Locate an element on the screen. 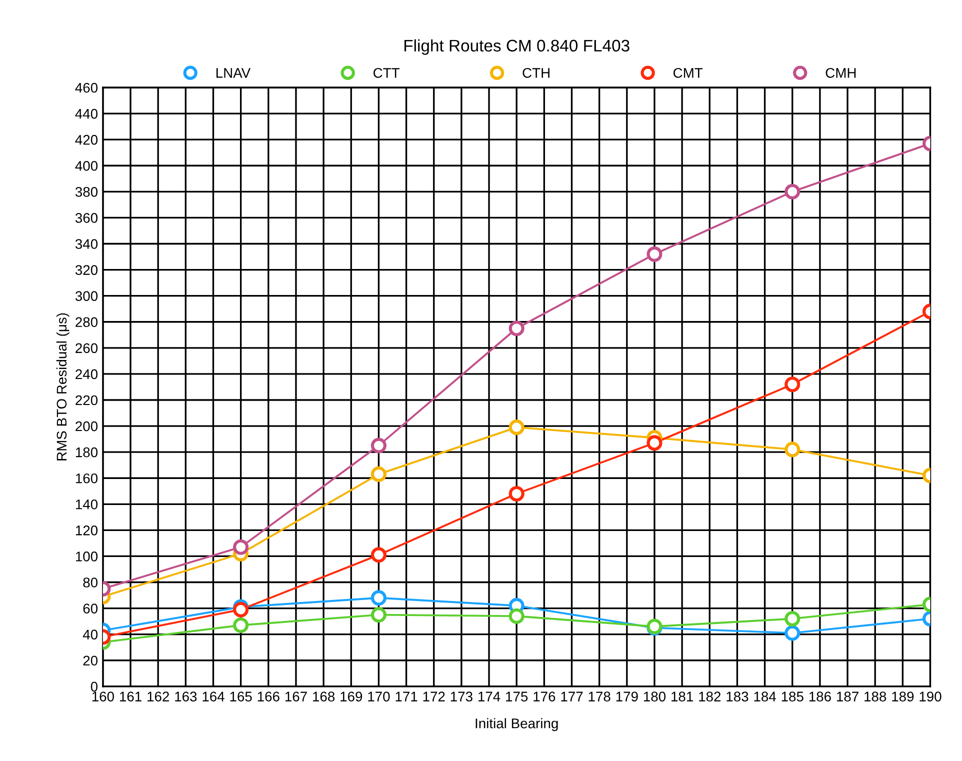 Image resolution: width=962 pixels, height=761 pixels. x-tick-label: 173 is located at coordinates (461, 697).